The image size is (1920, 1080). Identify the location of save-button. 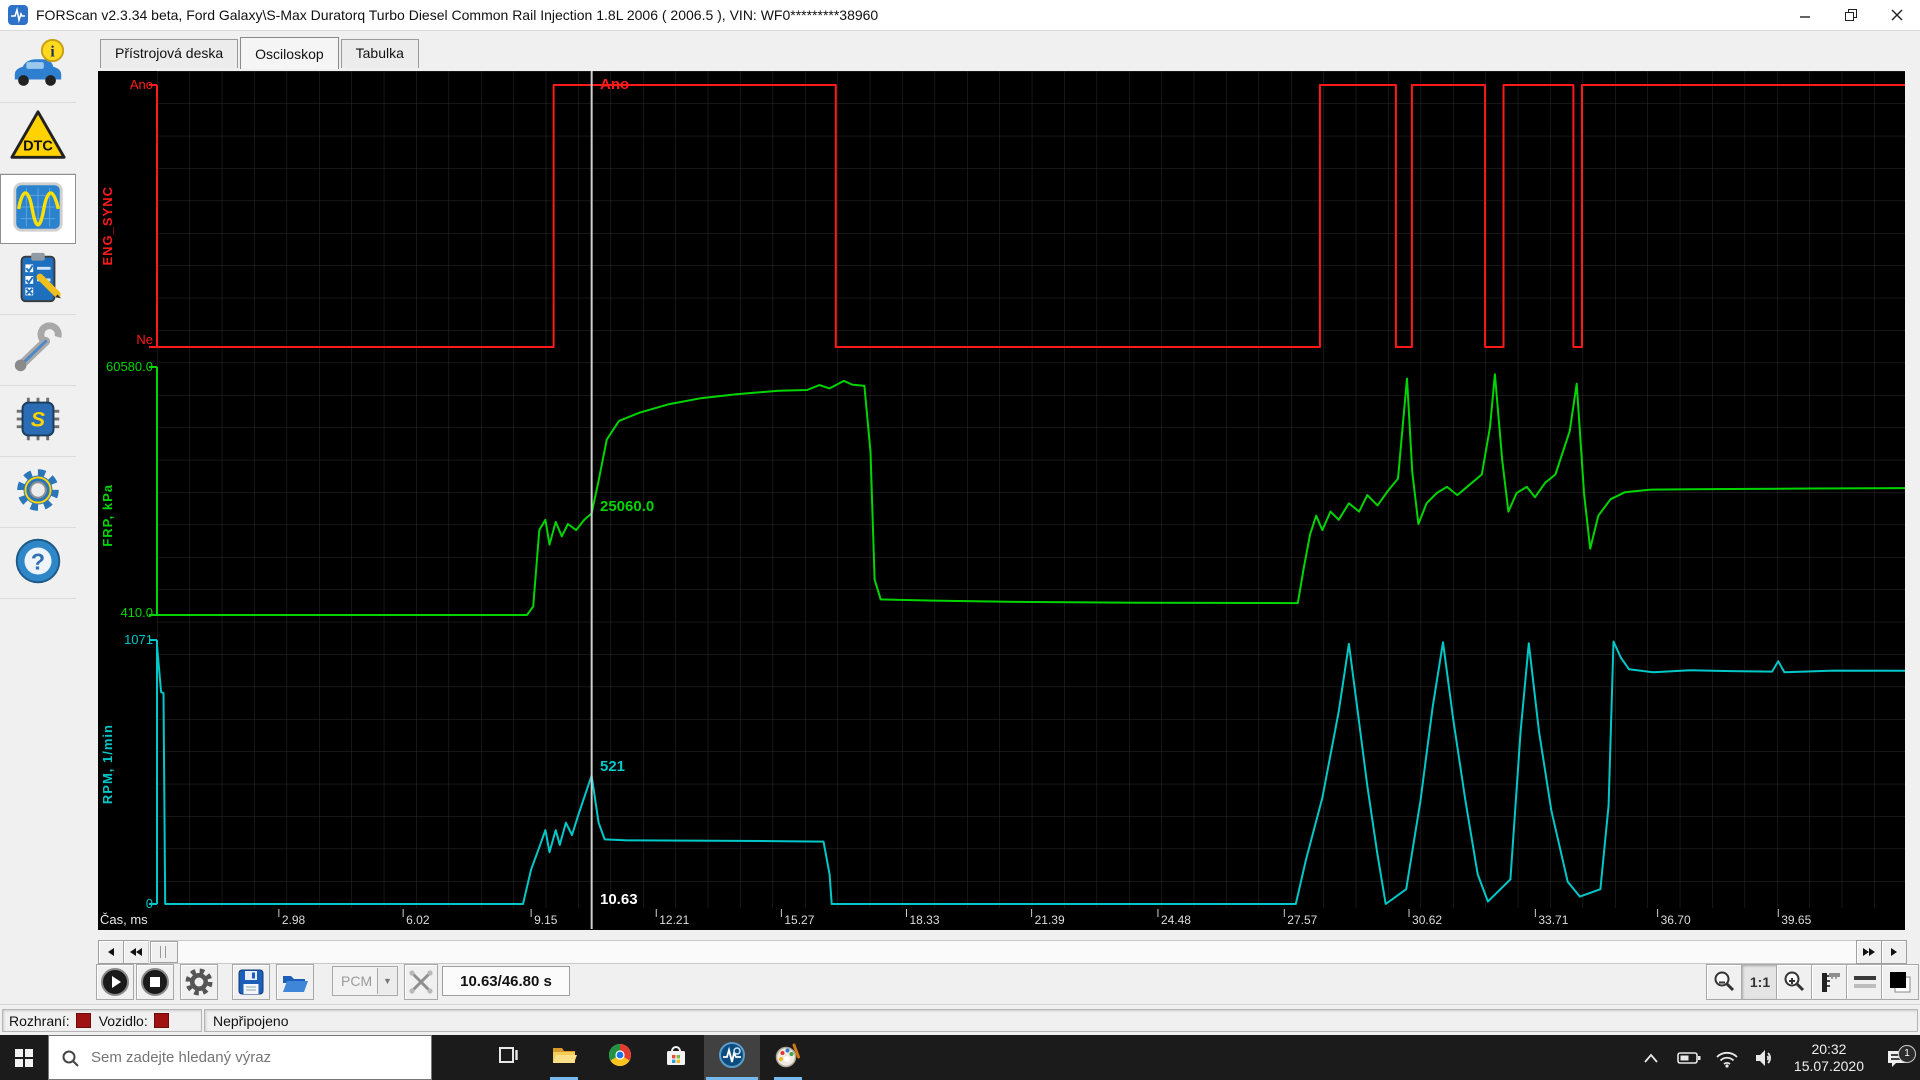
(251, 982).